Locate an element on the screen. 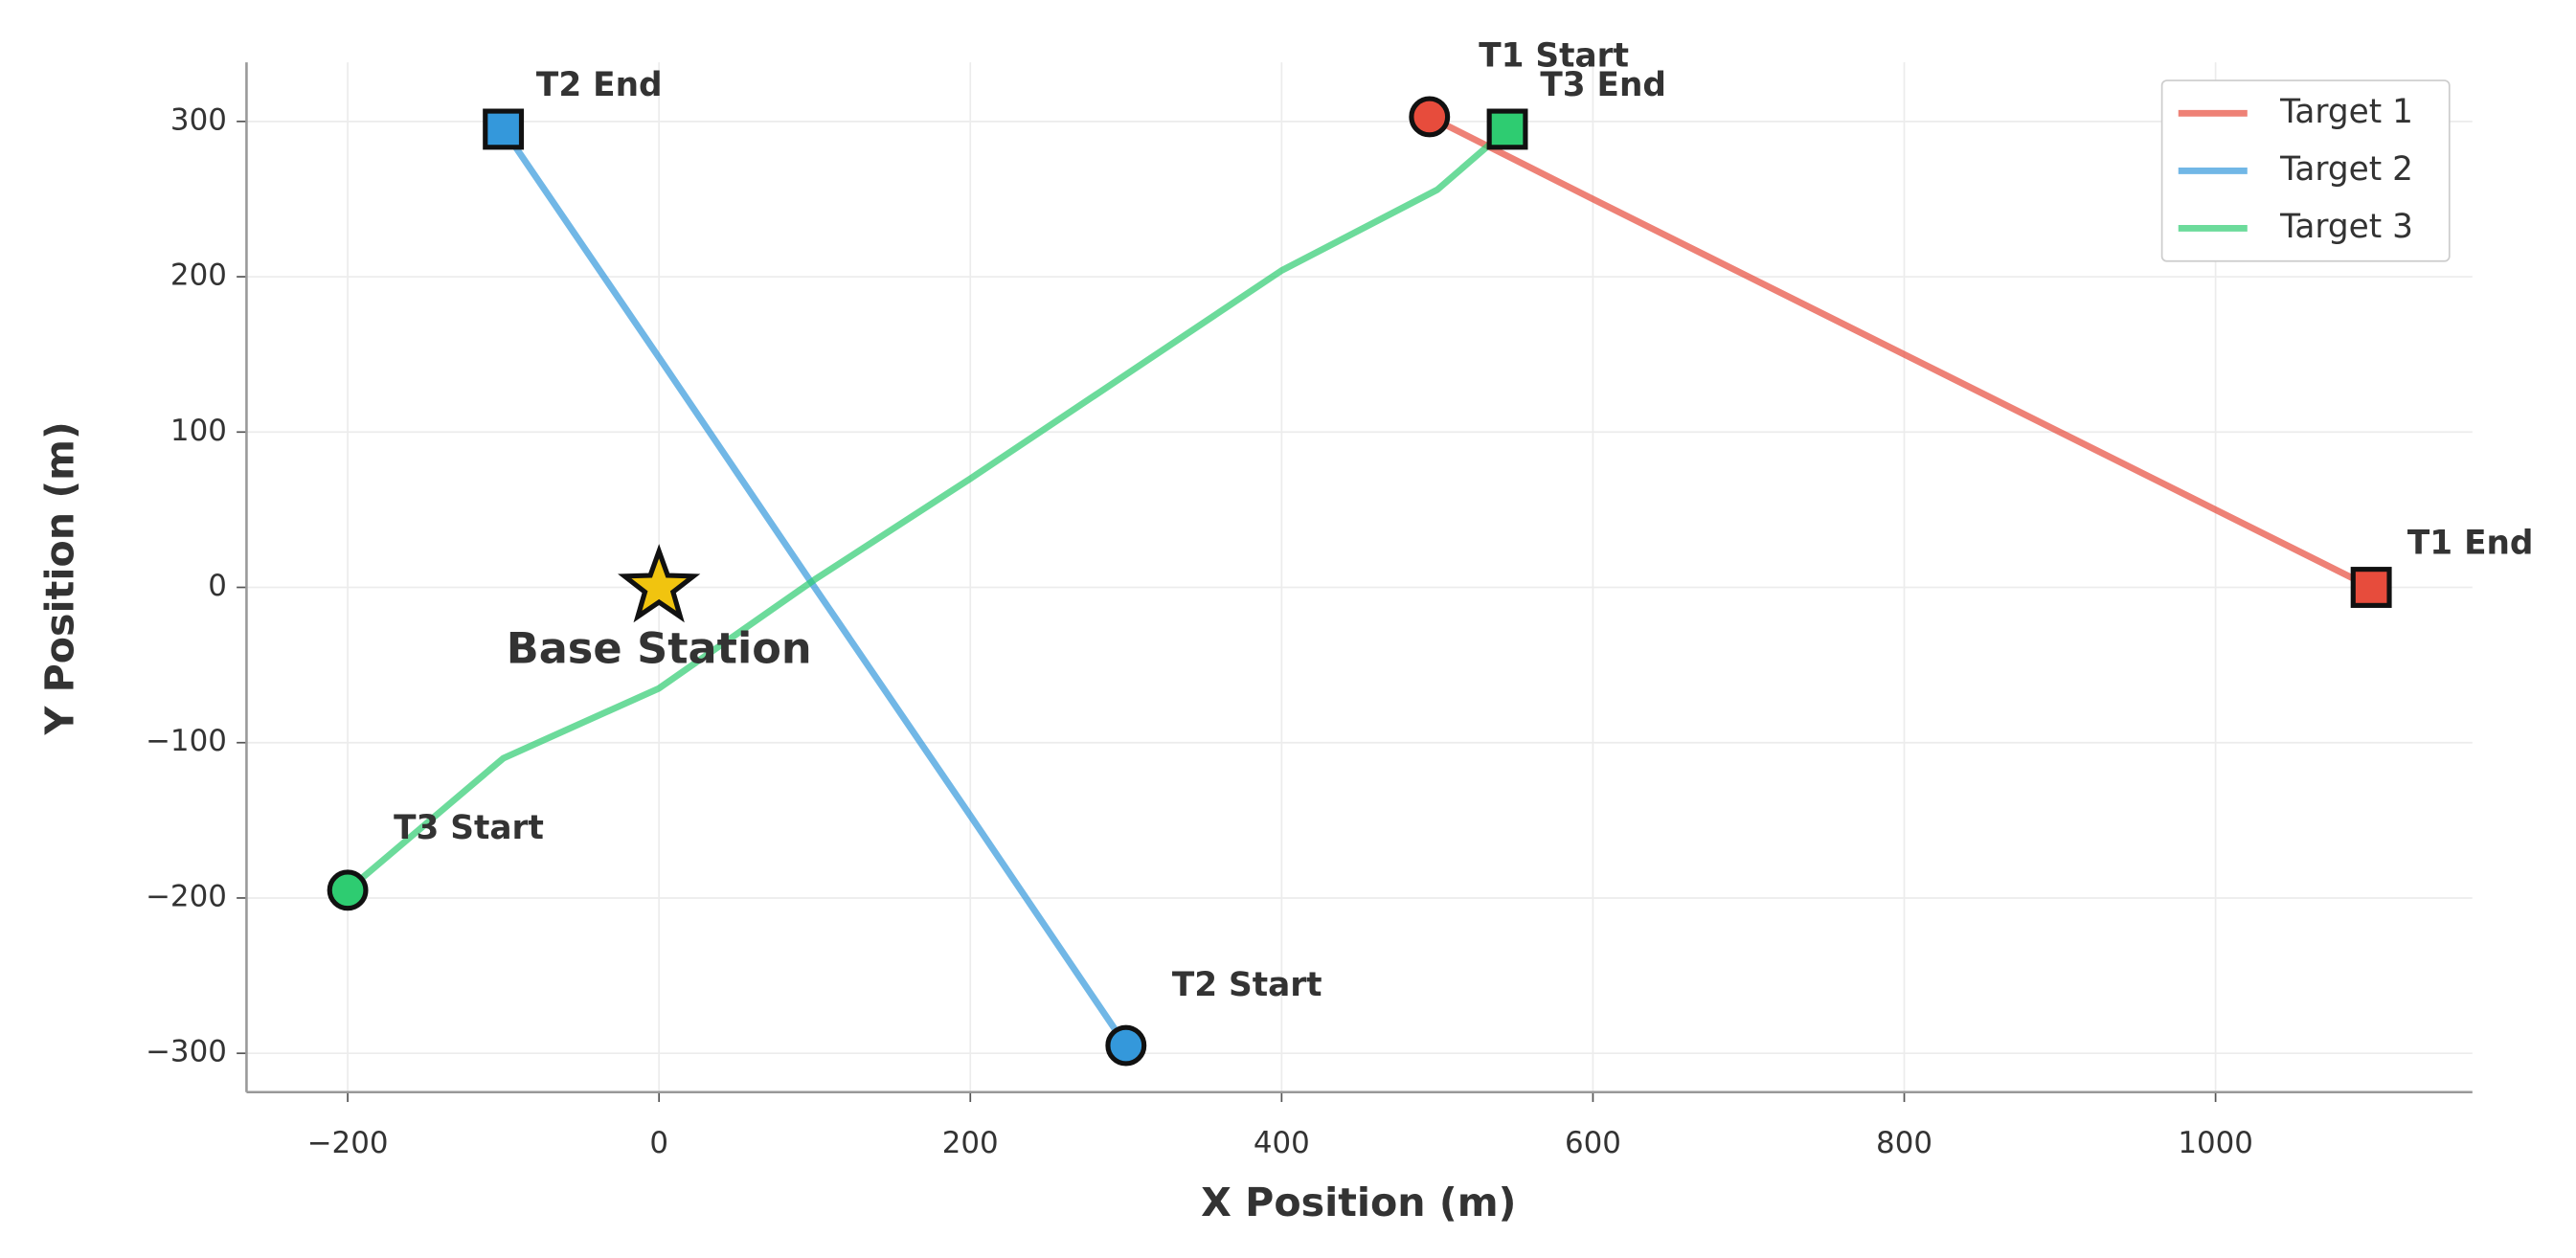 The width and height of the screenshot is (2576, 1258). y-tick-label: 200 is located at coordinates (198, 276).